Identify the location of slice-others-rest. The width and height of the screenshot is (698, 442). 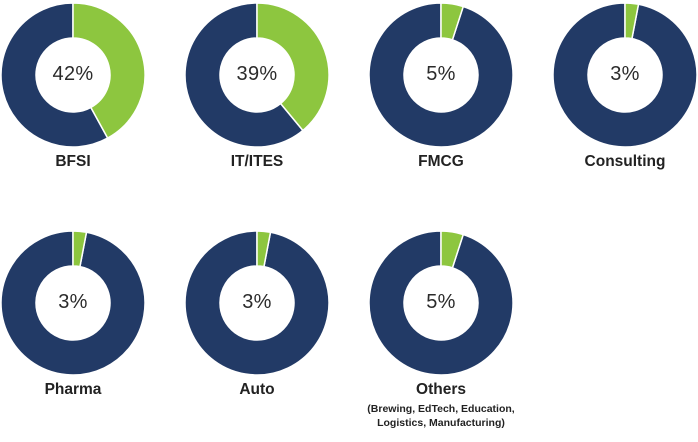
(441, 303).